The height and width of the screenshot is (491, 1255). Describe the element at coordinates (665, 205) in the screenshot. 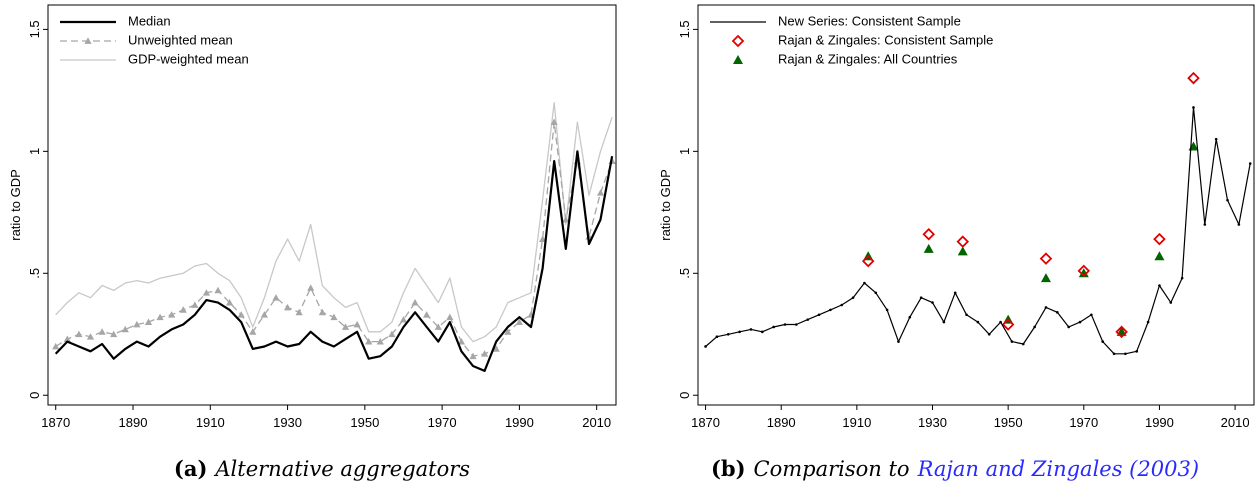

I see `y-axis-title: ratio to GDP` at that location.